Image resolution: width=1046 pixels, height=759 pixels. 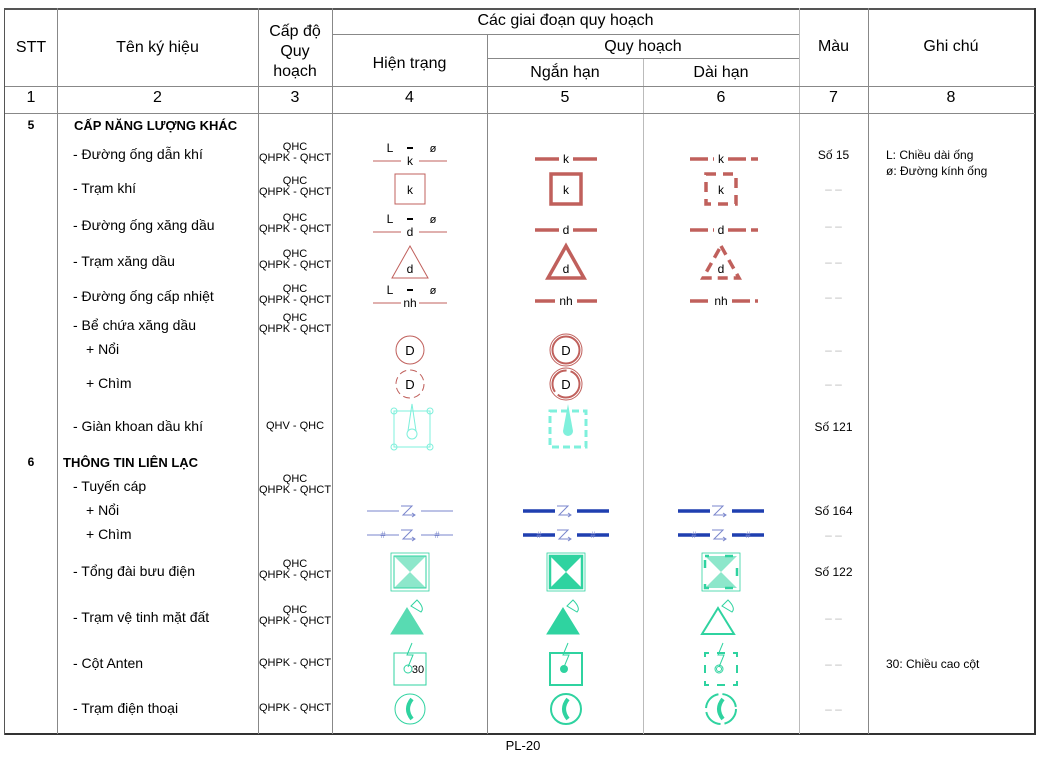 I want to click on note-line: ø: Đường kính ống, so click(x=937, y=171).